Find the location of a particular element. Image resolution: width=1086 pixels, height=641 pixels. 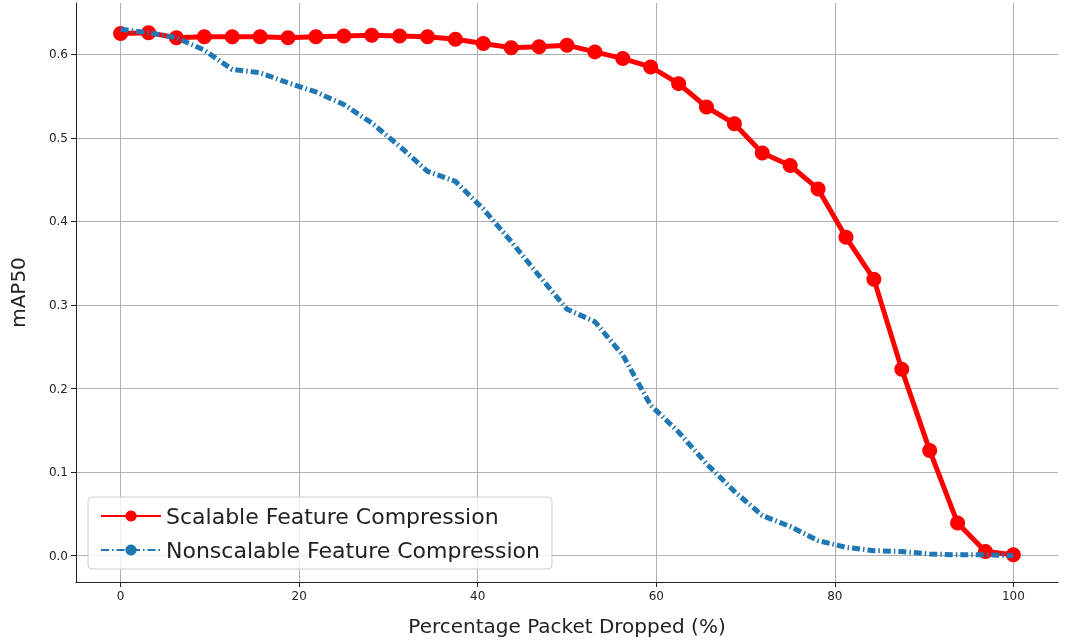

y-tick-label: 0.2 is located at coordinates (58, 388).